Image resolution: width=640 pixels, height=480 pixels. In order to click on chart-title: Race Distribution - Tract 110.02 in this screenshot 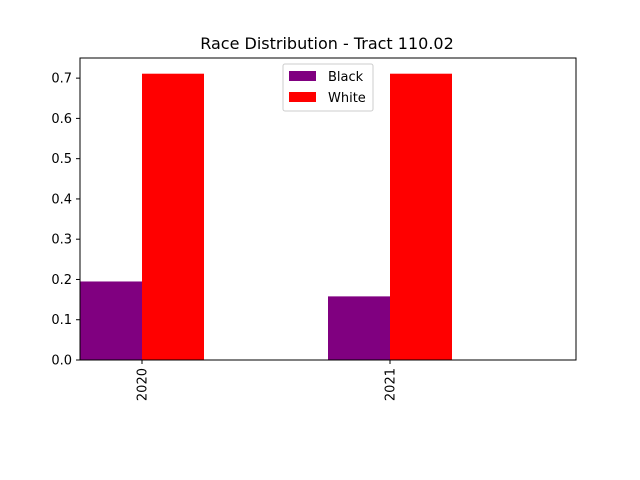, I will do `click(327, 43)`.